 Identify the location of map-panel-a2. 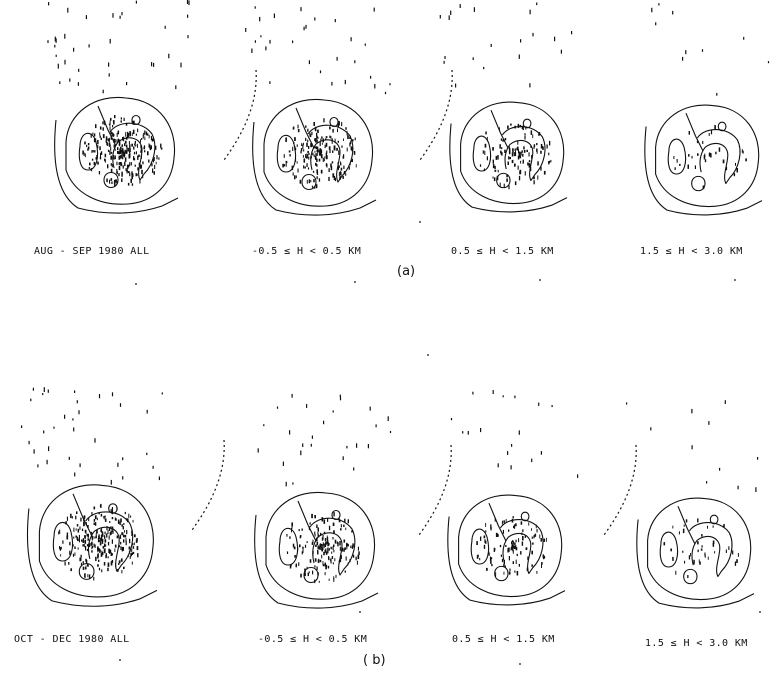
(349, 111).